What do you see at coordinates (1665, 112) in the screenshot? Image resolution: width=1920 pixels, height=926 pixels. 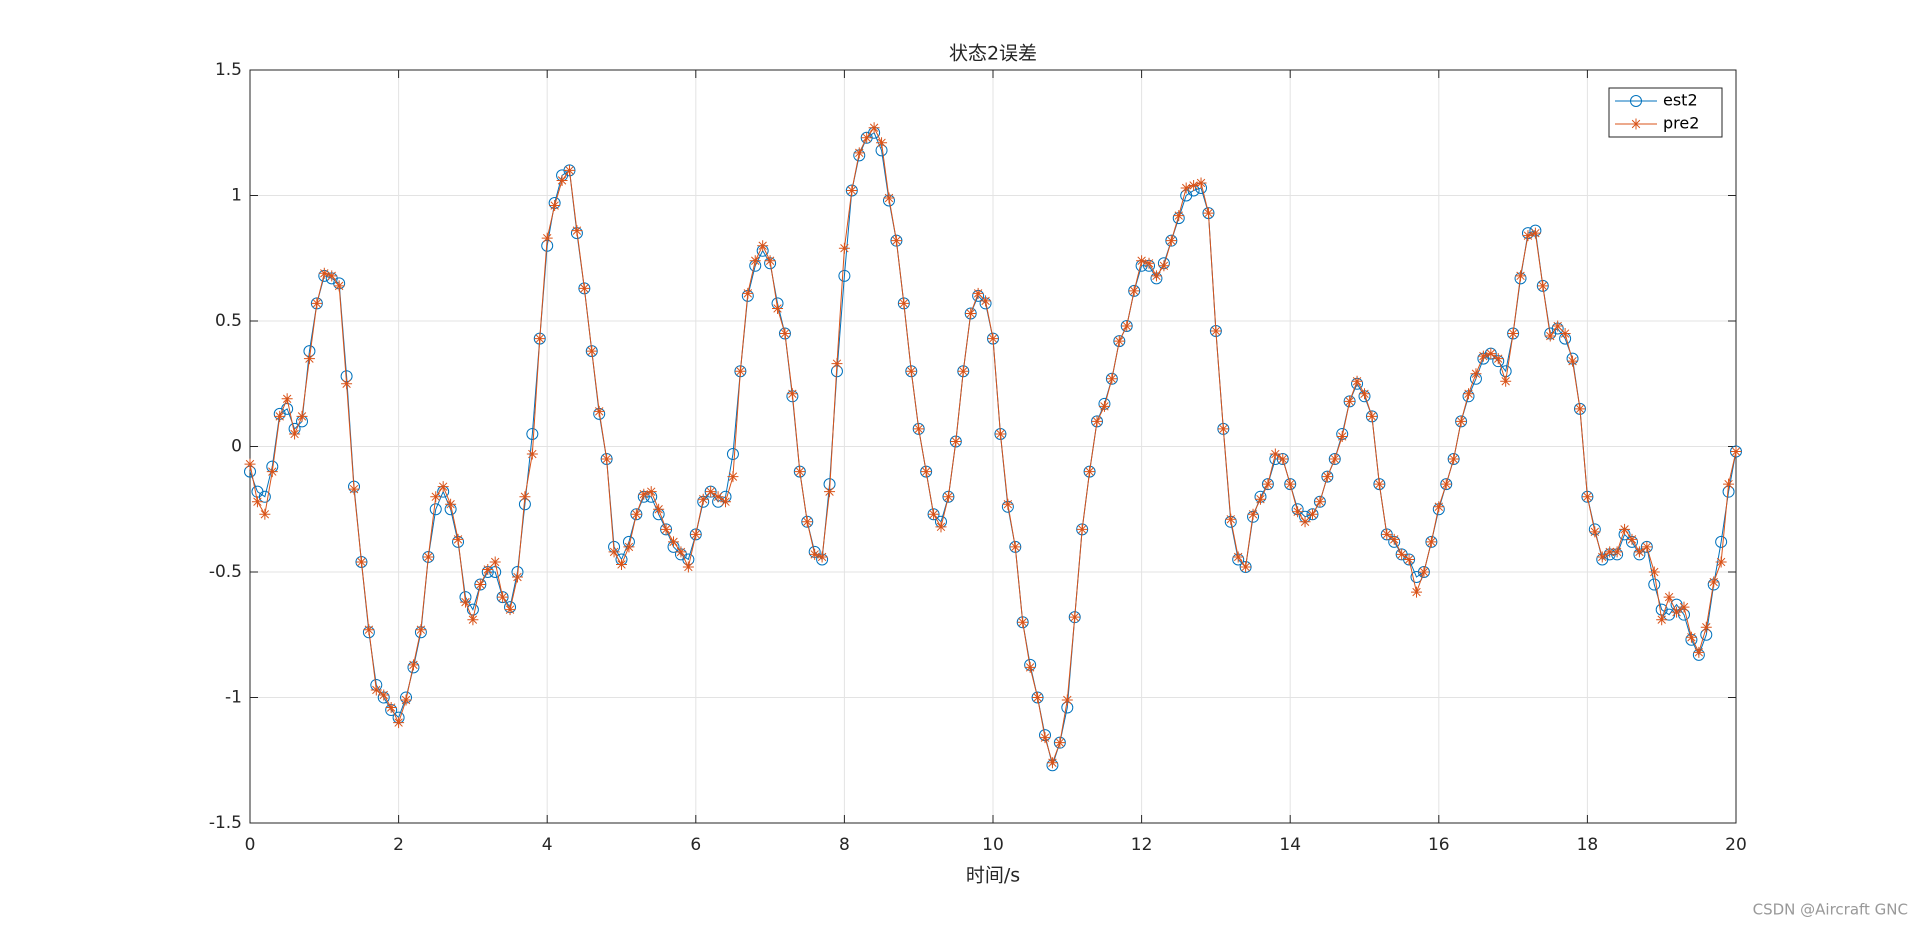 I see `legend-box` at bounding box center [1665, 112].